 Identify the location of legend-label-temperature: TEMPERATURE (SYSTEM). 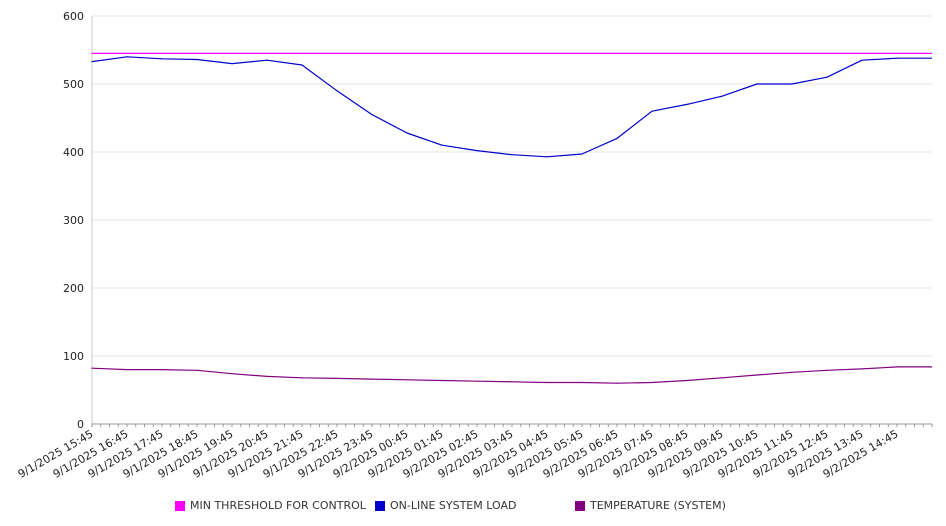
(658, 505).